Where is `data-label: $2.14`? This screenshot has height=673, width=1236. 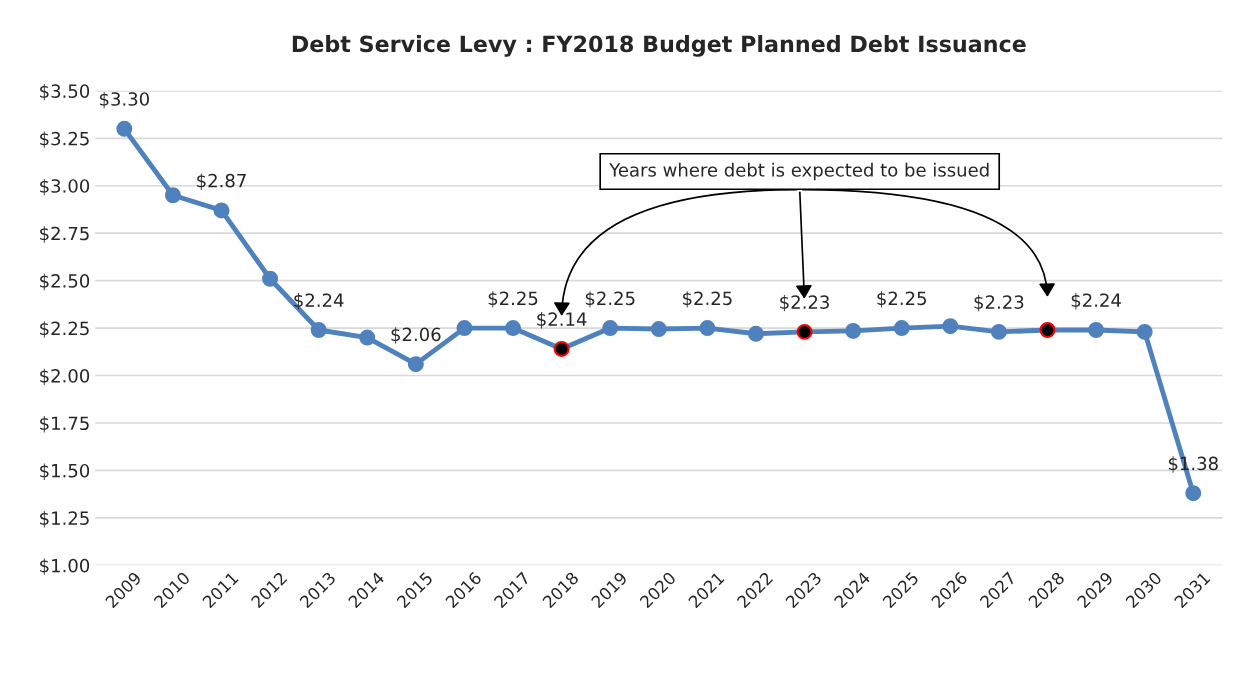 data-label: $2.14 is located at coordinates (562, 320).